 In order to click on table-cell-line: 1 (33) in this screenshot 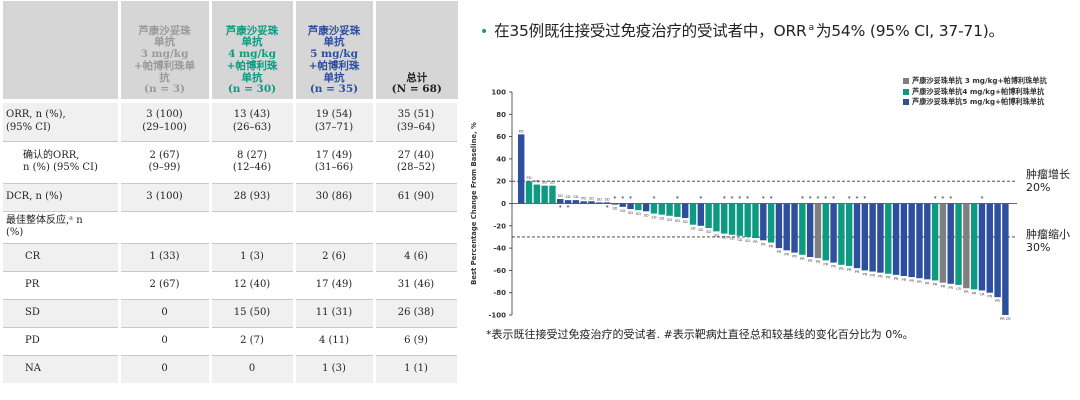, I will do `click(164, 256)`.